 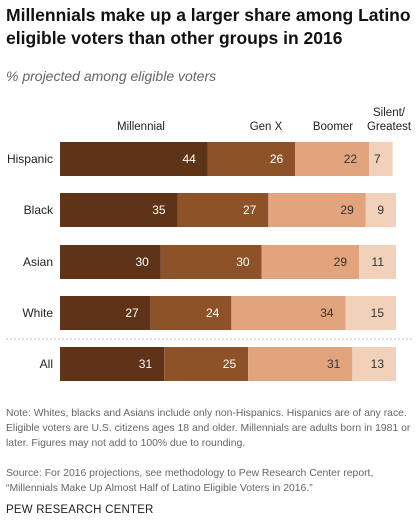 I want to click on legend-label: Greatest, so click(x=389, y=127).